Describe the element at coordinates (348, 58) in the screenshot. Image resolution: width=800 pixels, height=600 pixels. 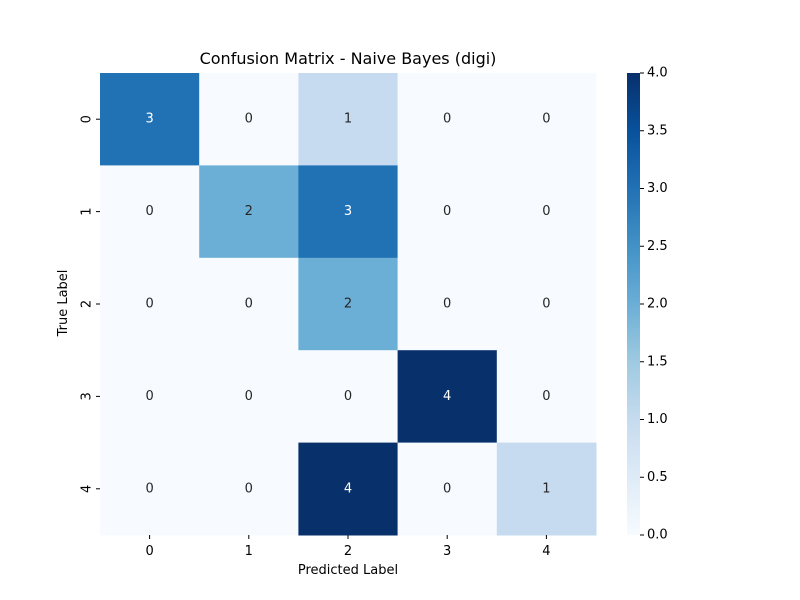
I see `chart-title: Confusion Matrix - Naive Bayes (digi)` at that location.